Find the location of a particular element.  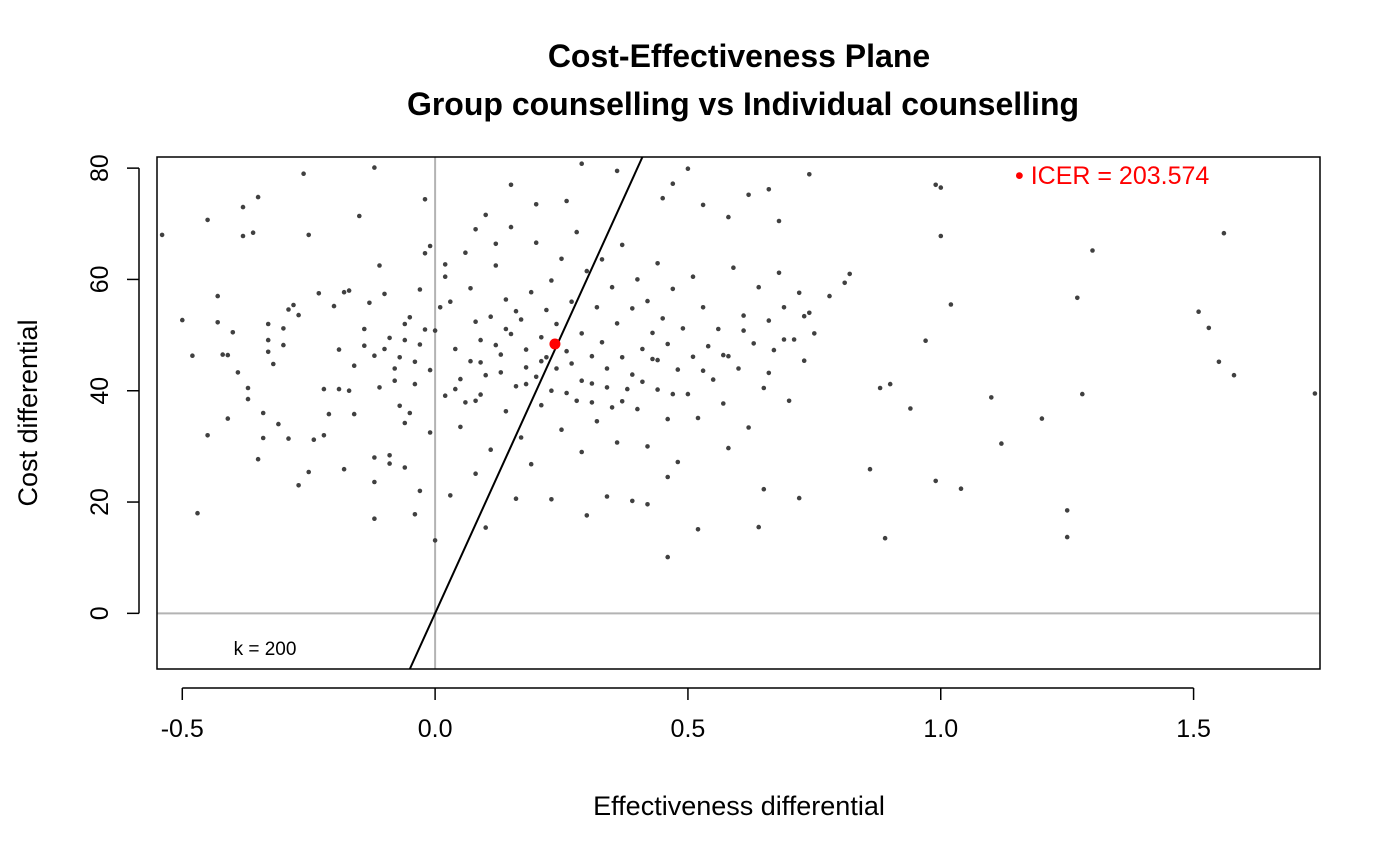

chart-title: Cost-Effectiveness Plane is located at coordinates (739, 56).